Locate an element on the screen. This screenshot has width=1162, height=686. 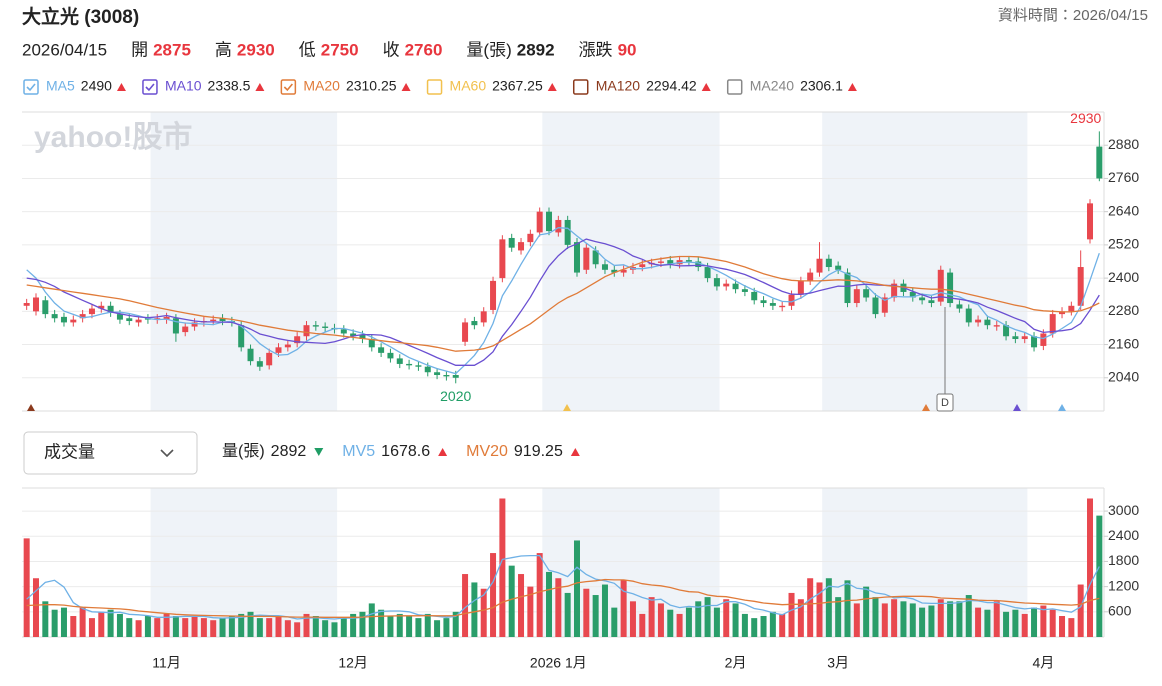
quote-value: 2750 is located at coordinates (340, 49).